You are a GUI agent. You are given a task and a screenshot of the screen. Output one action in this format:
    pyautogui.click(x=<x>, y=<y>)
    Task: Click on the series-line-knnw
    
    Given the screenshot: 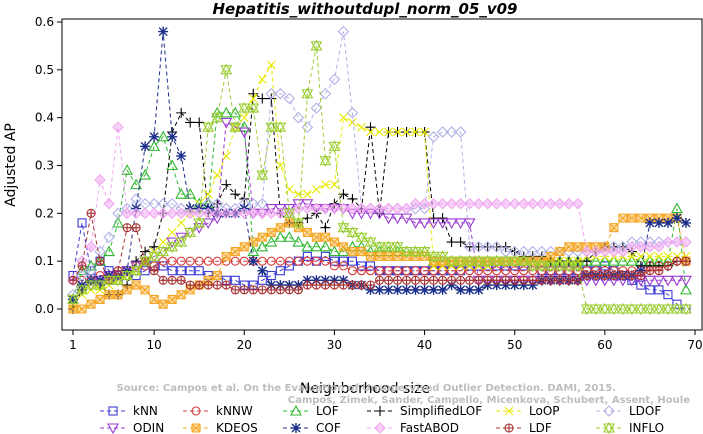 What is the action you would take?
    pyautogui.click(x=379, y=270)
    